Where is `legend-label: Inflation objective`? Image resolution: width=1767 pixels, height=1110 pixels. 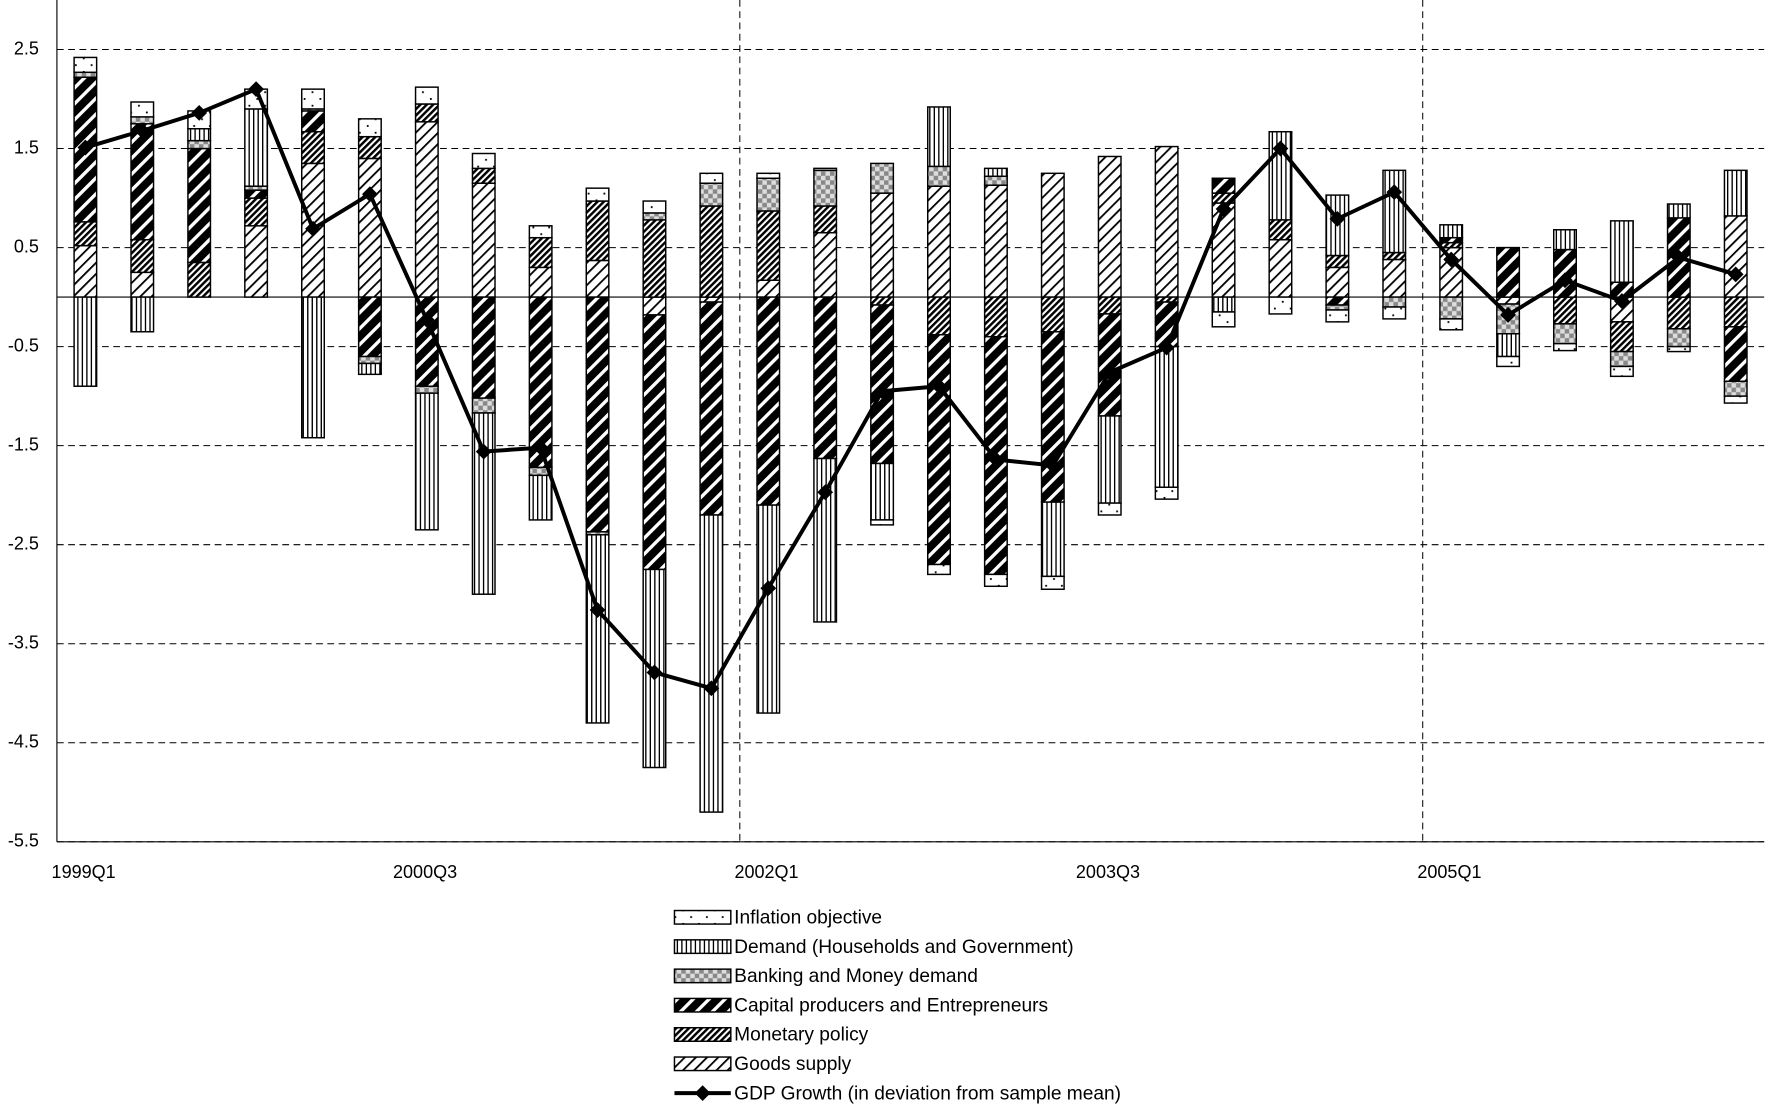 legend-label: Inflation objective is located at coordinates (808, 917).